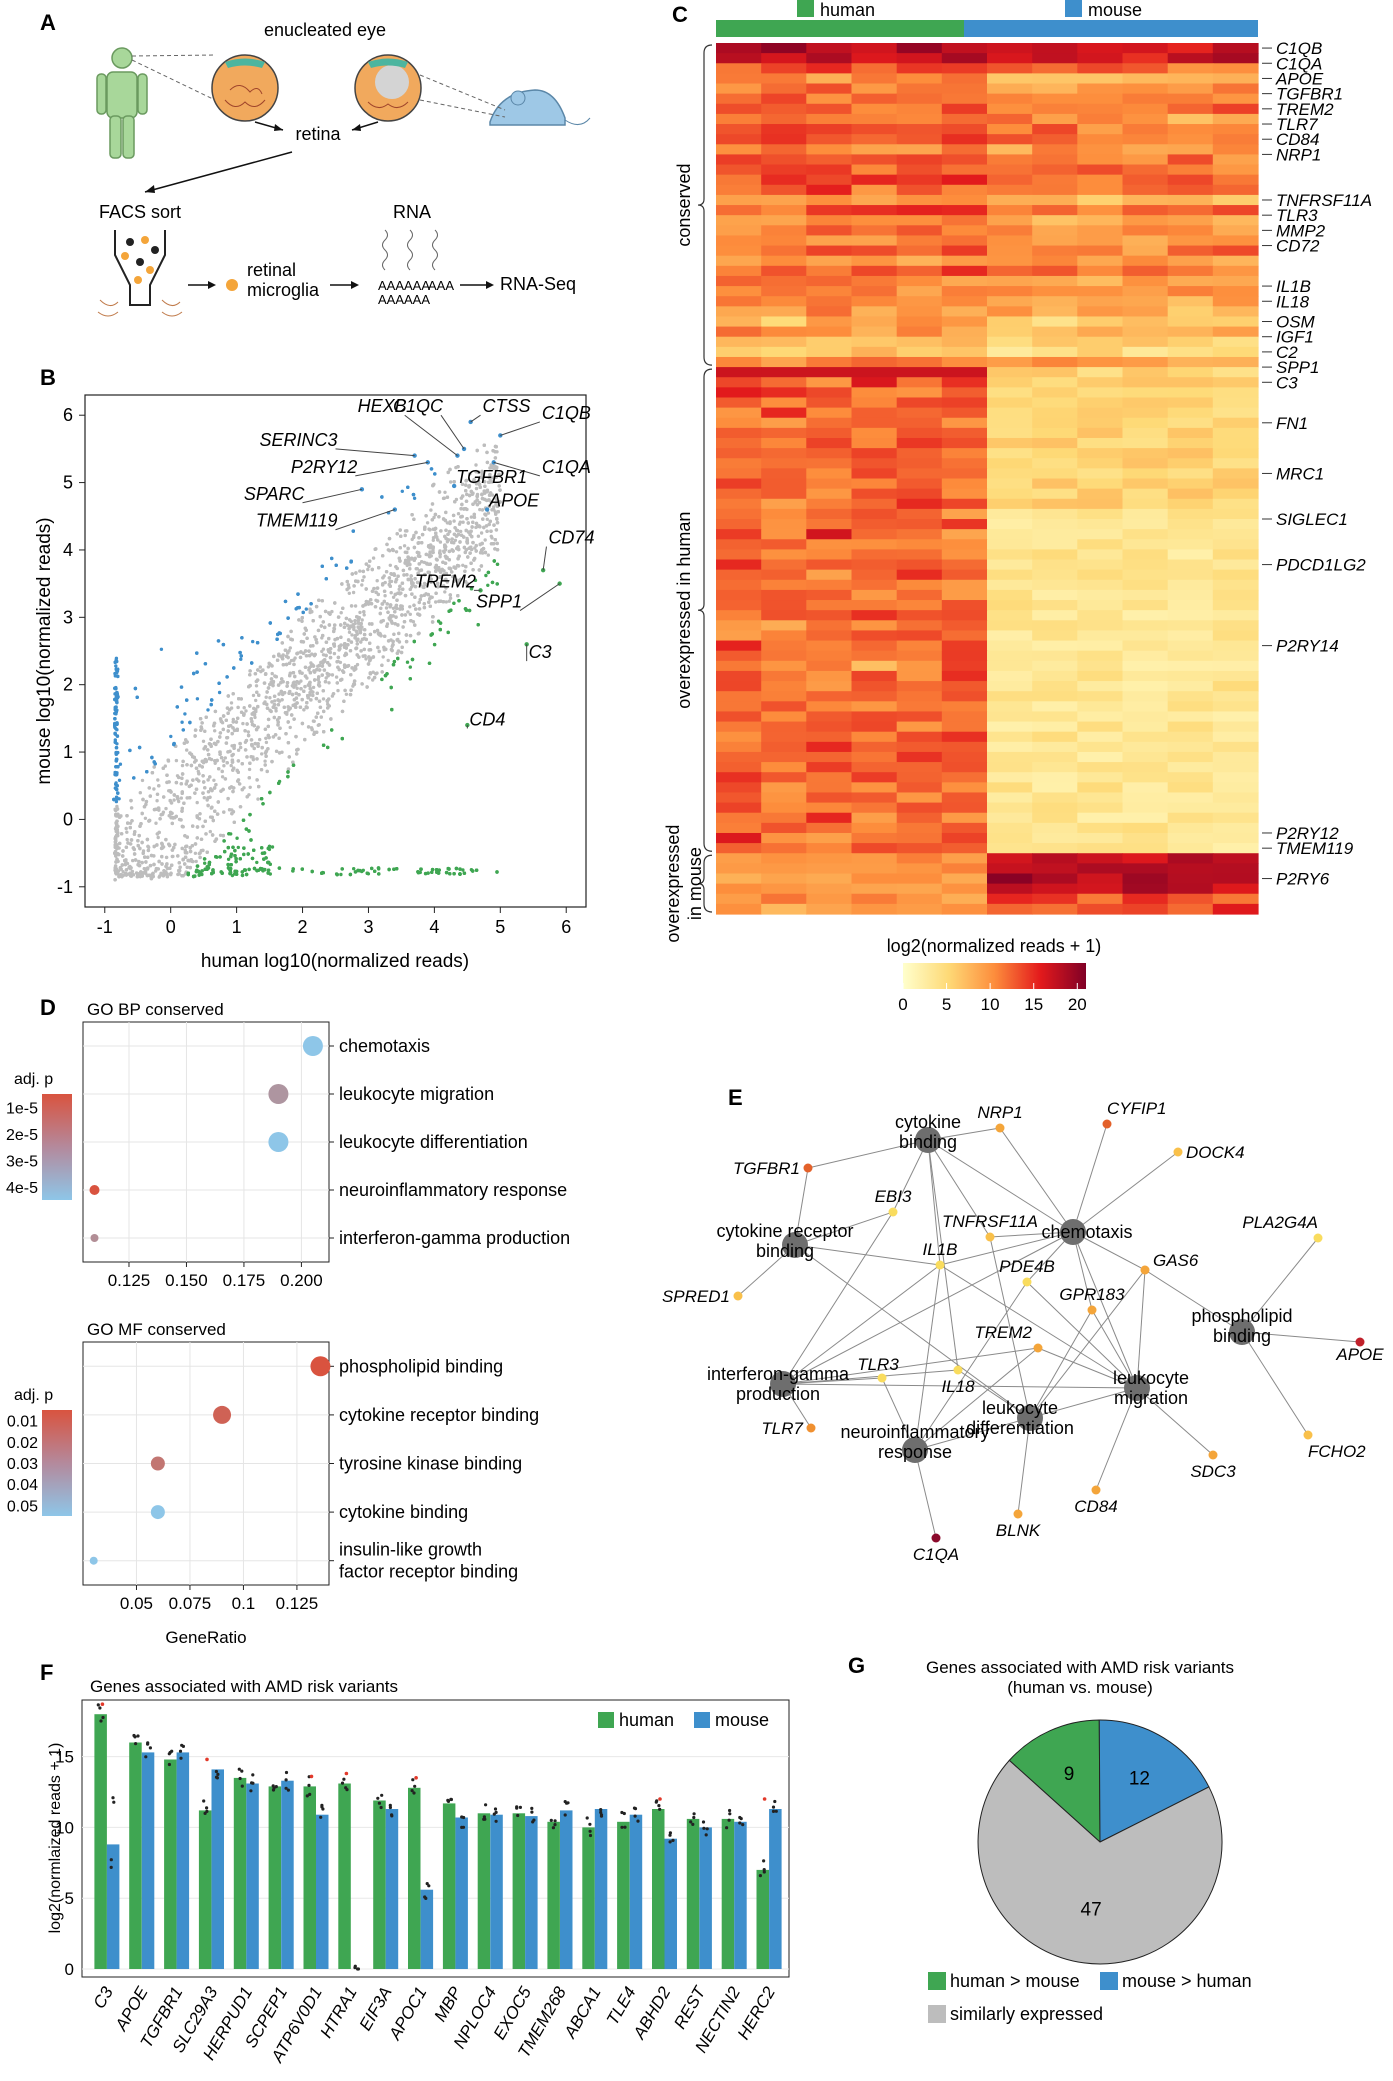  What do you see at coordinates (173, 55) in the screenshot?
I see `dash-line` at bounding box center [173, 55].